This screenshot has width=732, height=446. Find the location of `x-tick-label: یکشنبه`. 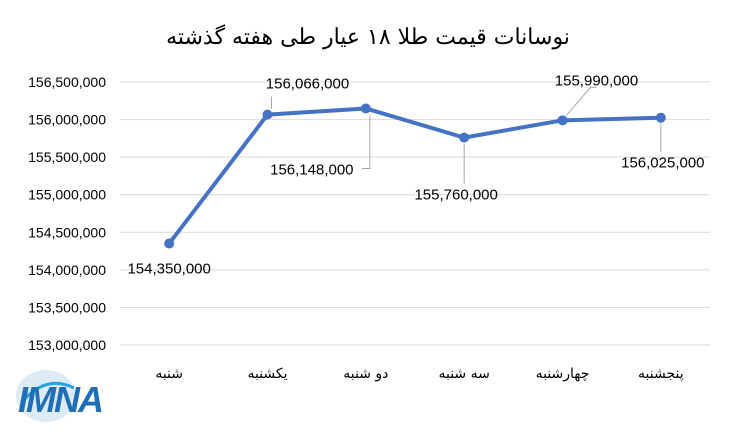

x-tick-label: یکشنبه is located at coordinates (267, 374).